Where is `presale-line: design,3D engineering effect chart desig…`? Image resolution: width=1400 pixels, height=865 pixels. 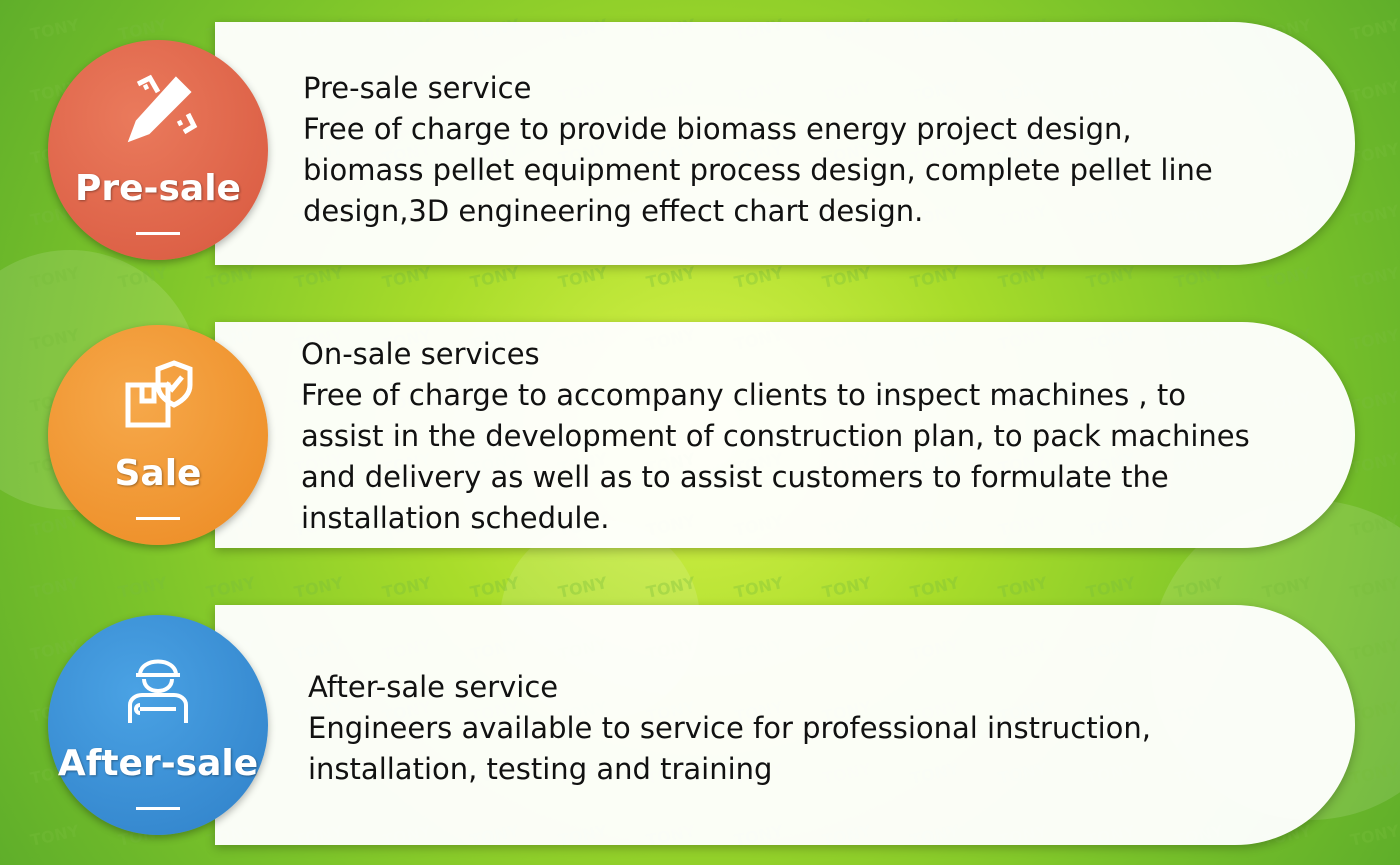 presale-line: design,3D engineering effect chart desig… is located at coordinates (613, 211).